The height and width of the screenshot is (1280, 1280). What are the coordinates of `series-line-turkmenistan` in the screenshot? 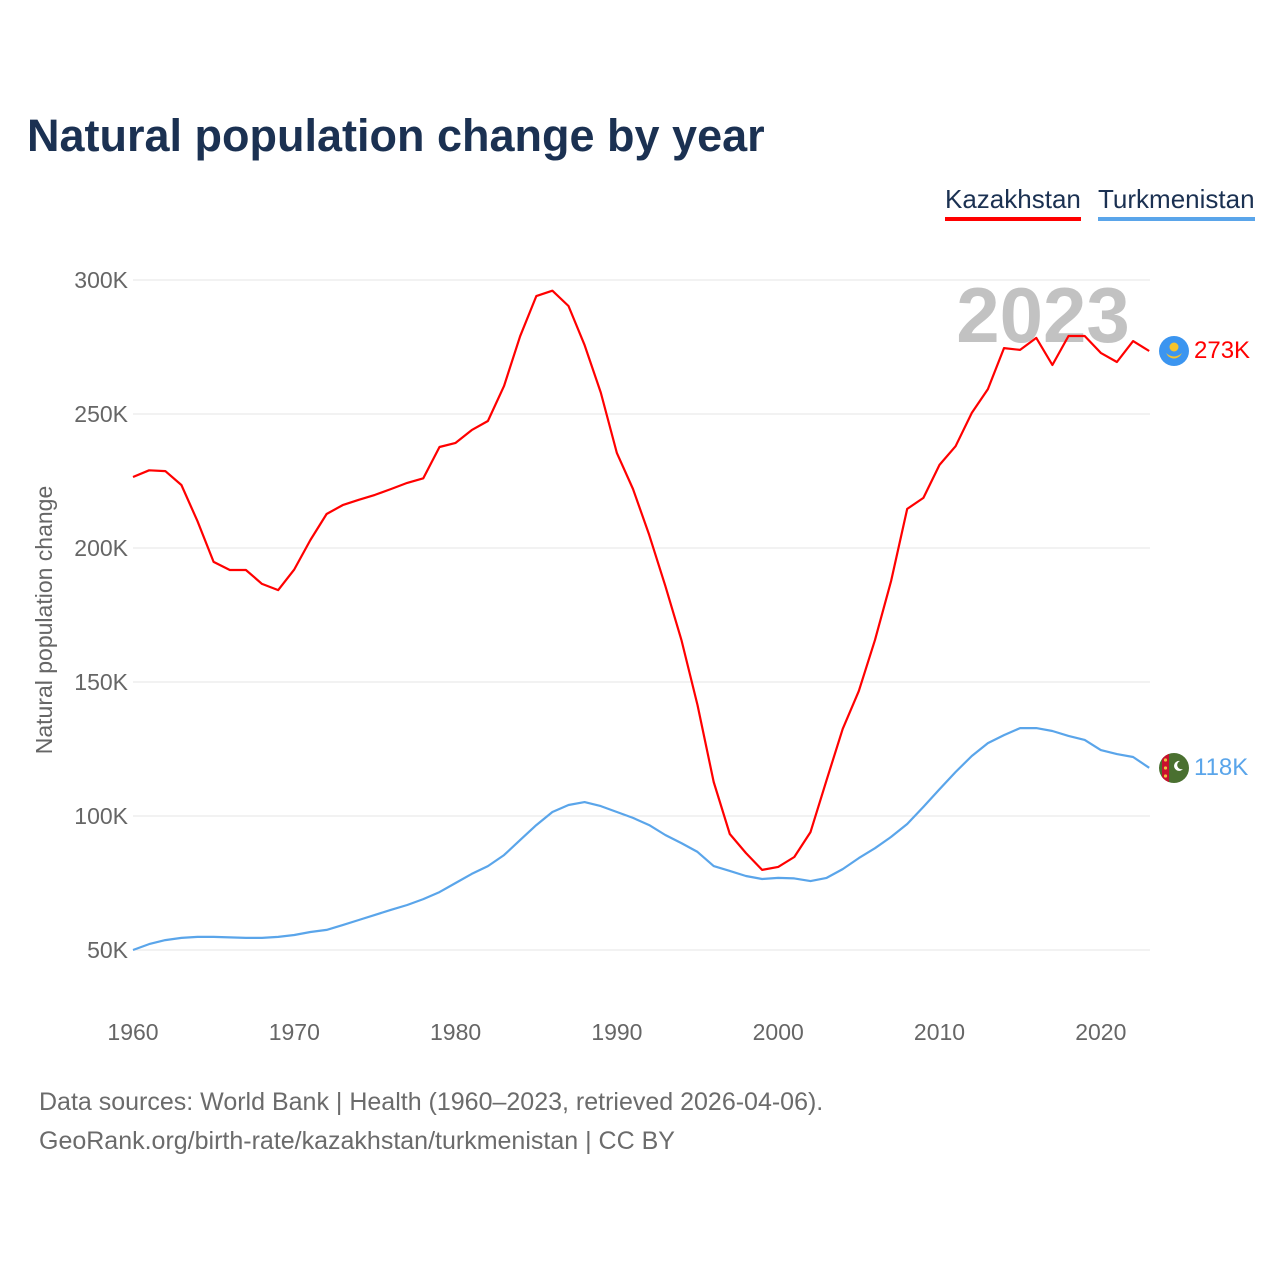 It's located at (641, 839).